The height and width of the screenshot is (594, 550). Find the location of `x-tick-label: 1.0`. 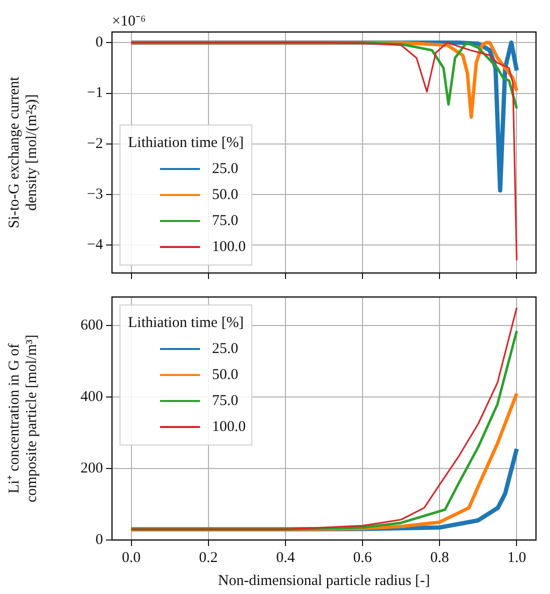

x-tick-label: 1.0 is located at coordinates (516, 558).